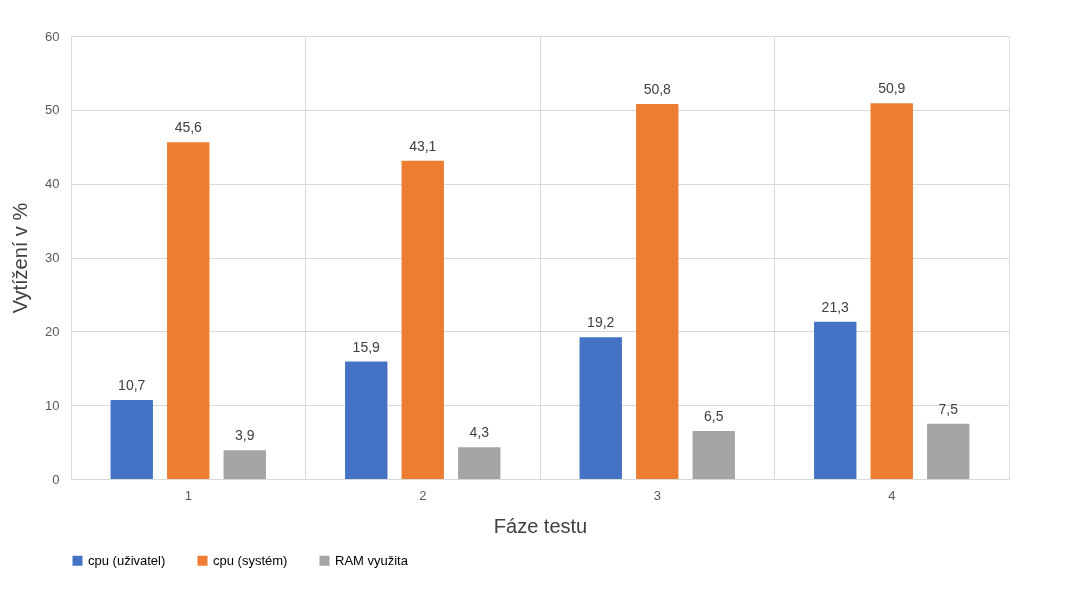 This screenshot has height=608, width=1078. What do you see at coordinates (52, 110) in the screenshot?
I see `y-tick-label: 50` at bounding box center [52, 110].